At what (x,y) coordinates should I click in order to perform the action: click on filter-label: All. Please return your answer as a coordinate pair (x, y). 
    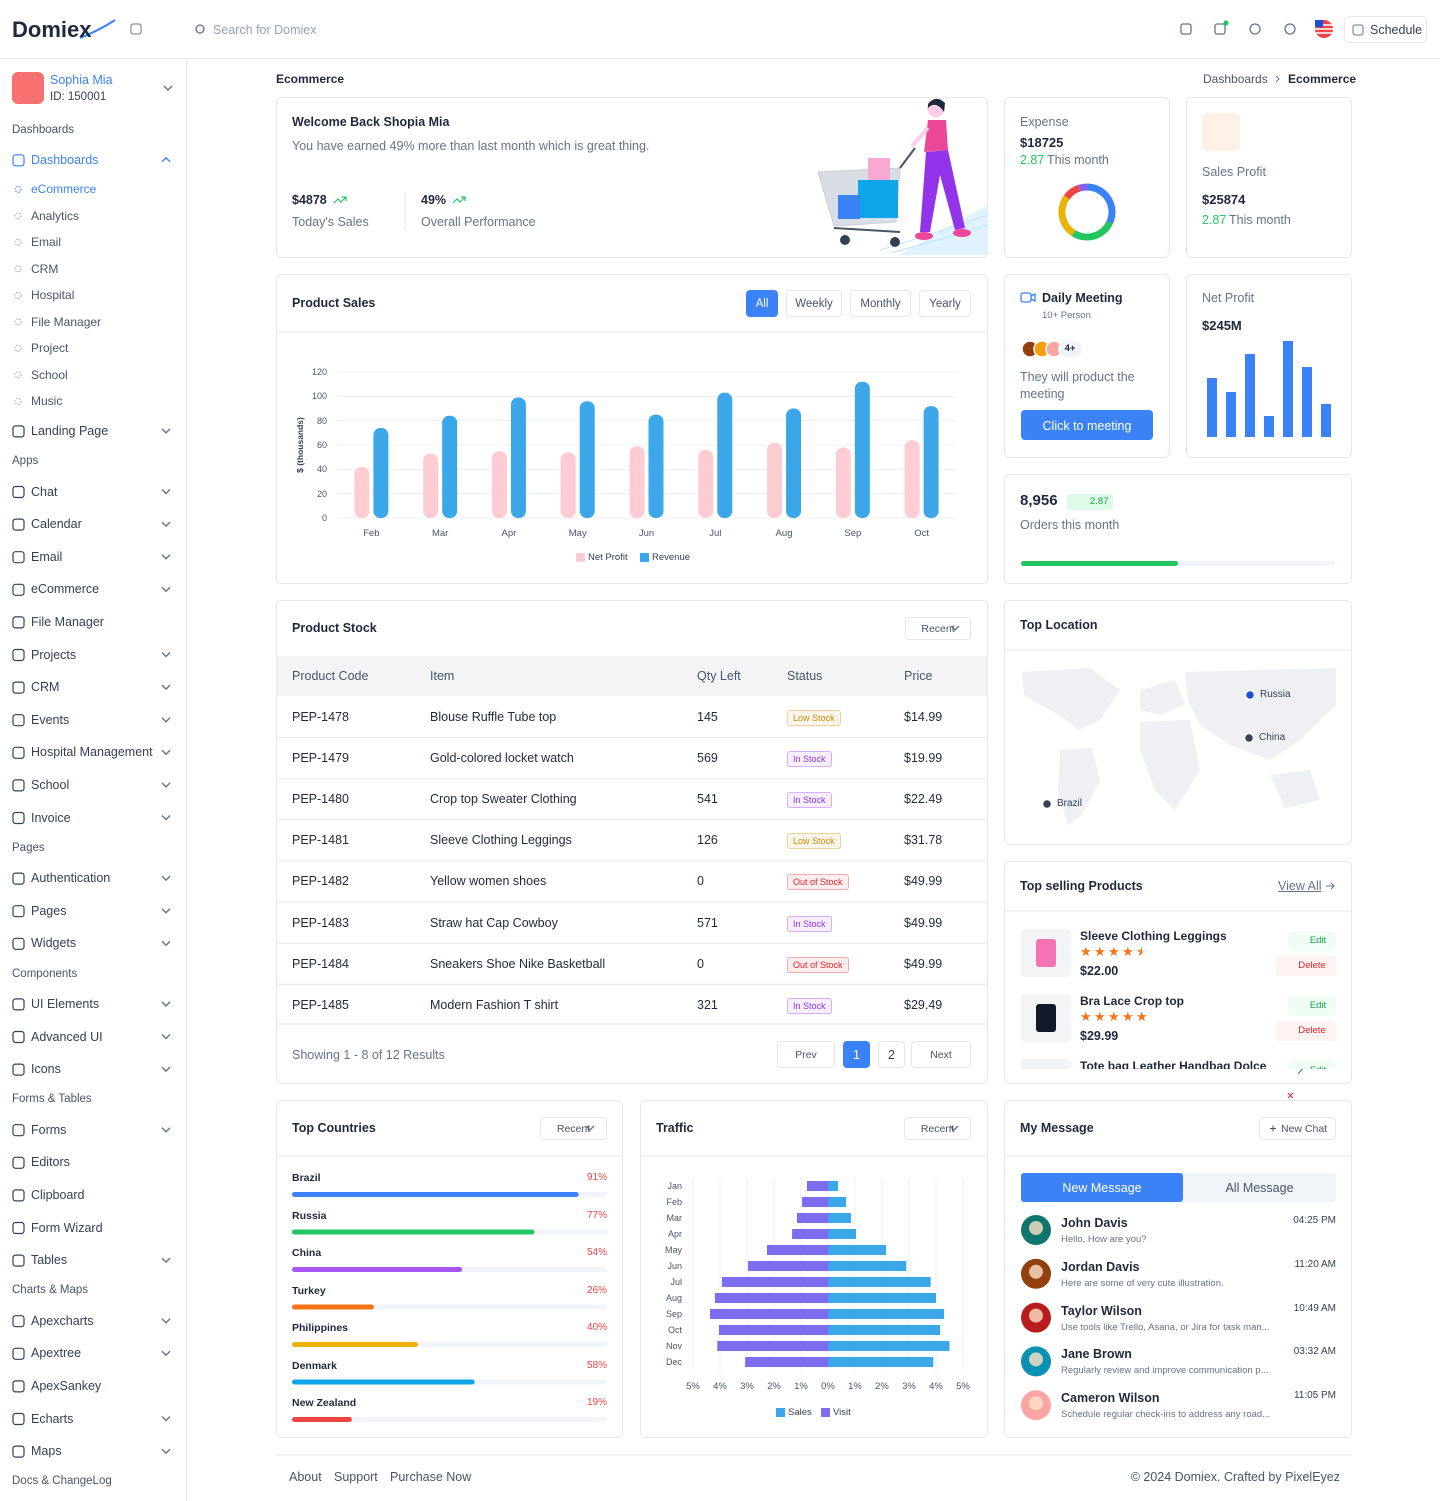
    Looking at the image, I should click on (762, 303).